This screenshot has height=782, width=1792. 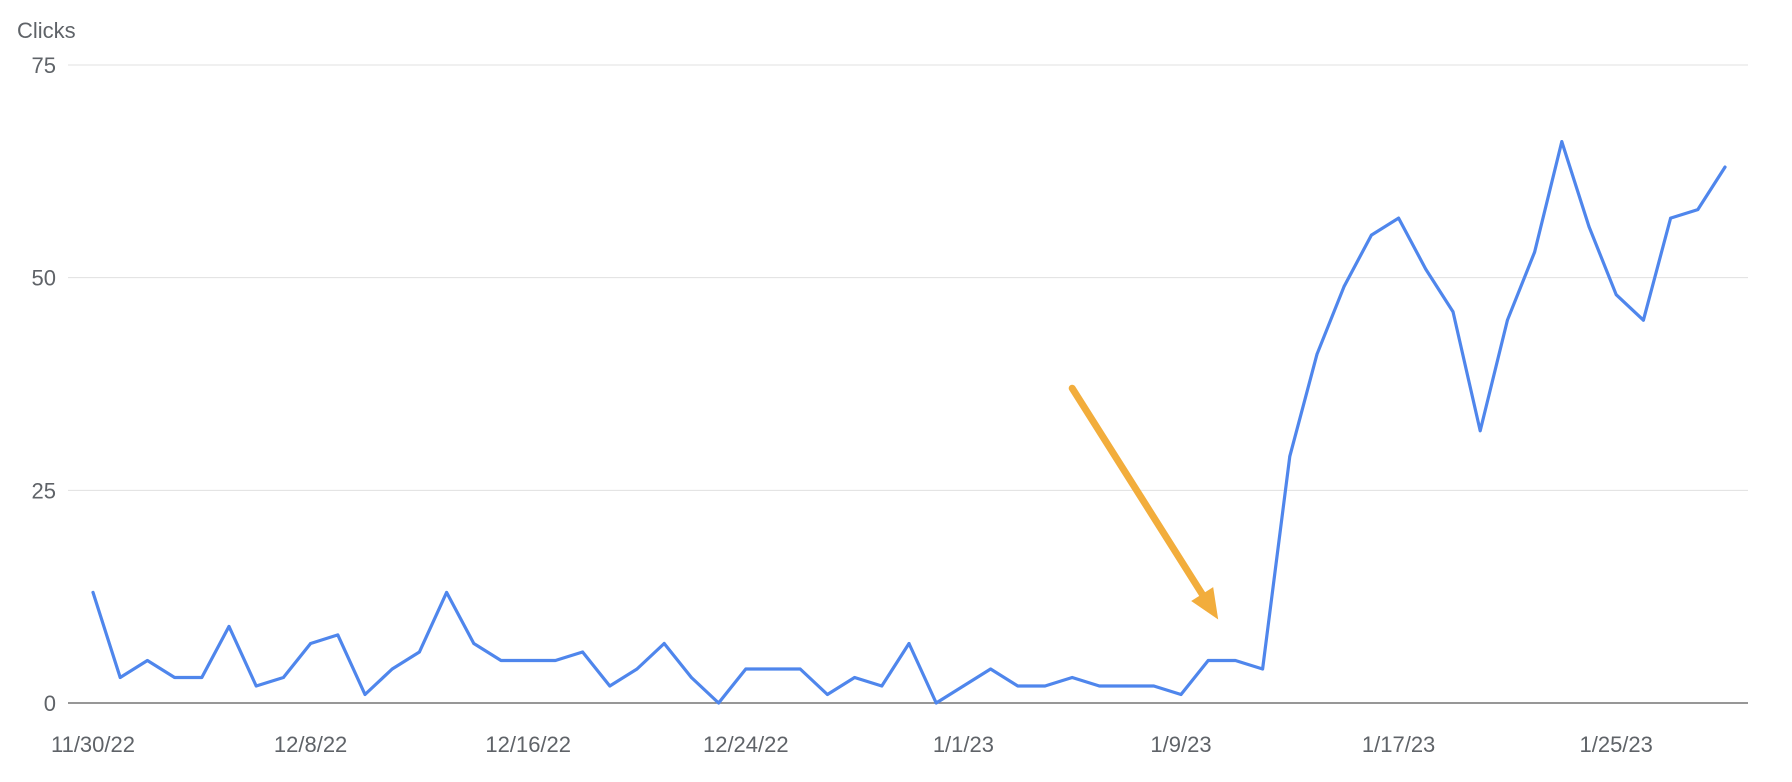 I want to click on x-tick-label: 1/25/23, so click(x=1615, y=744).